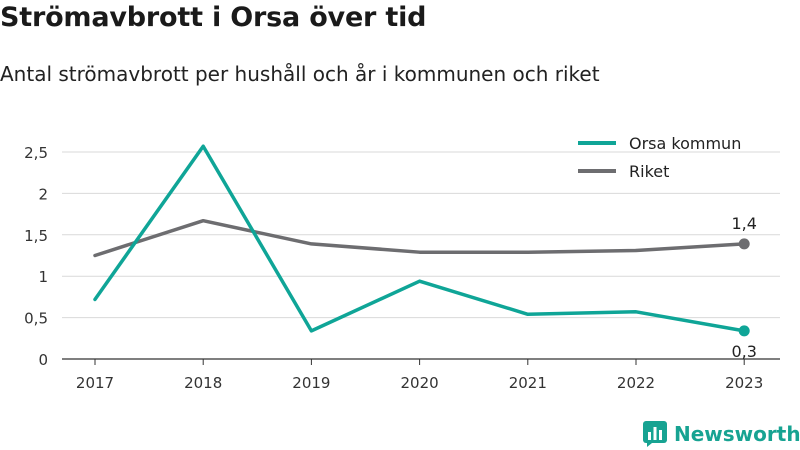 This screenshot has width=800, height=450. I want to click on y-tick-label: 0,5, so click(36, 319).